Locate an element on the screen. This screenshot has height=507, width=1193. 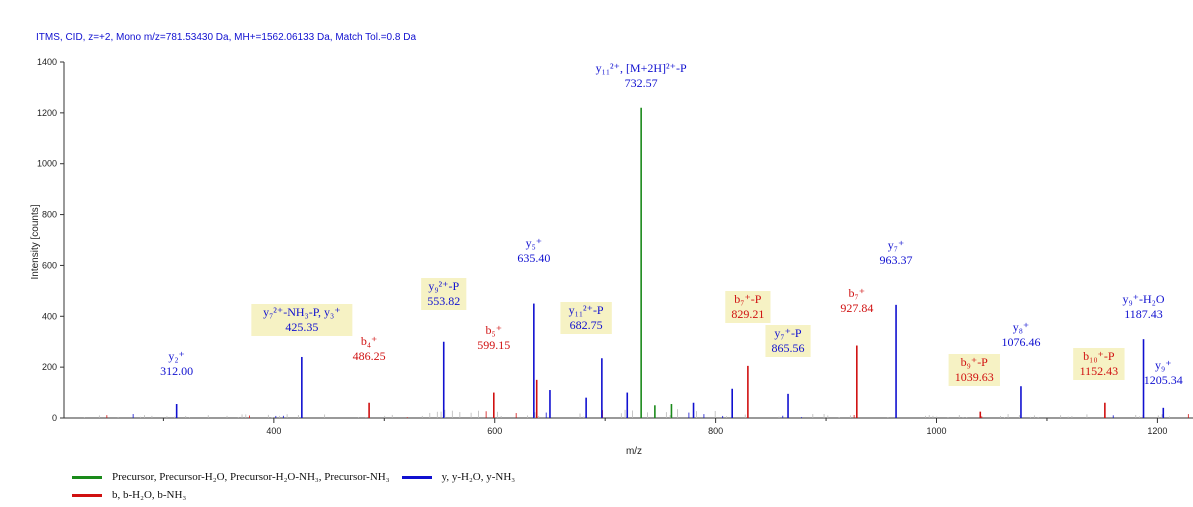
y-tick-label: 200 is located at coordinates (49, 367).